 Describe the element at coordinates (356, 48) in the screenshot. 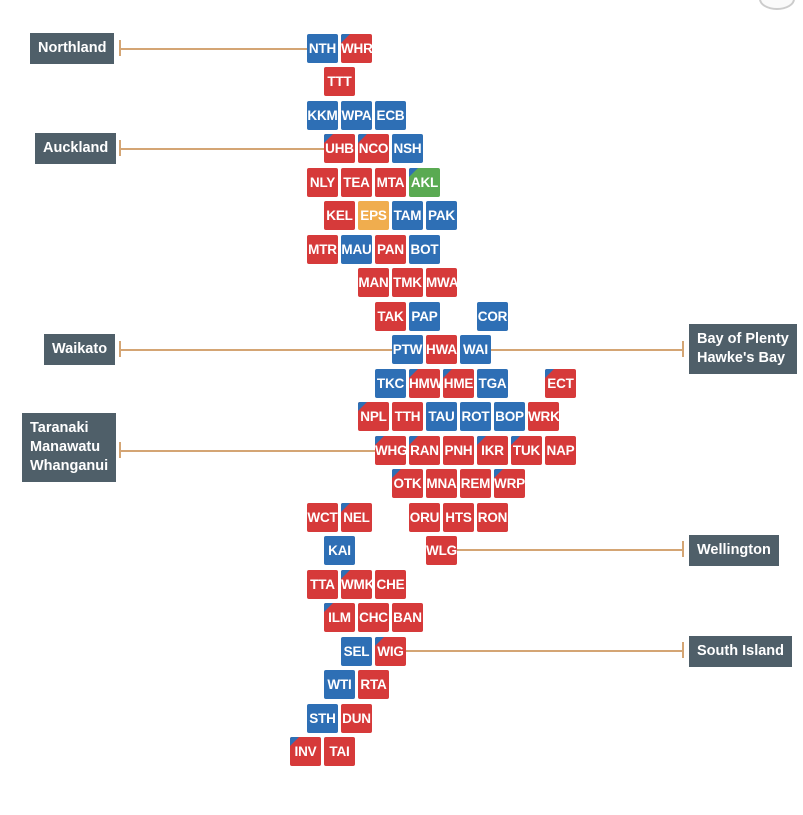

I see `electorate-tile-whr: WHR` at that location.